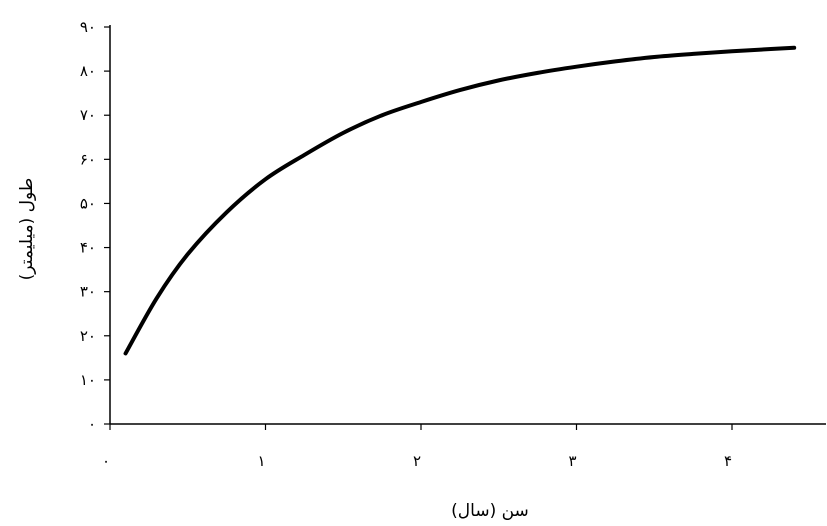 This screenshot has width=827, height=526. I want to click on x-tick-label: ۱, so click(261, 461).